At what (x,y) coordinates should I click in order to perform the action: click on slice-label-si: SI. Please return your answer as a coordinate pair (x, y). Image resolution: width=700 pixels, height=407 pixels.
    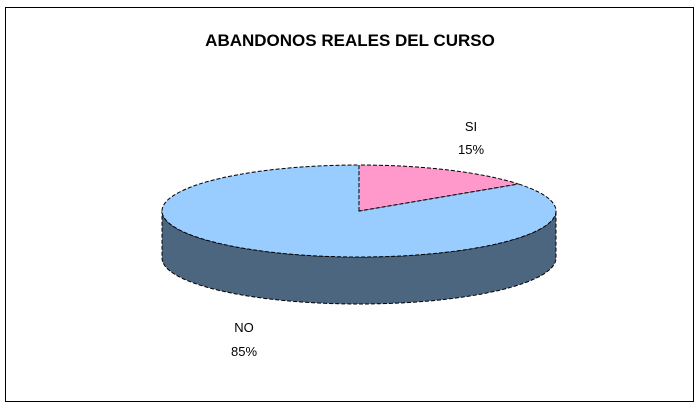
    Looking at the image, I should click on (471, 126).